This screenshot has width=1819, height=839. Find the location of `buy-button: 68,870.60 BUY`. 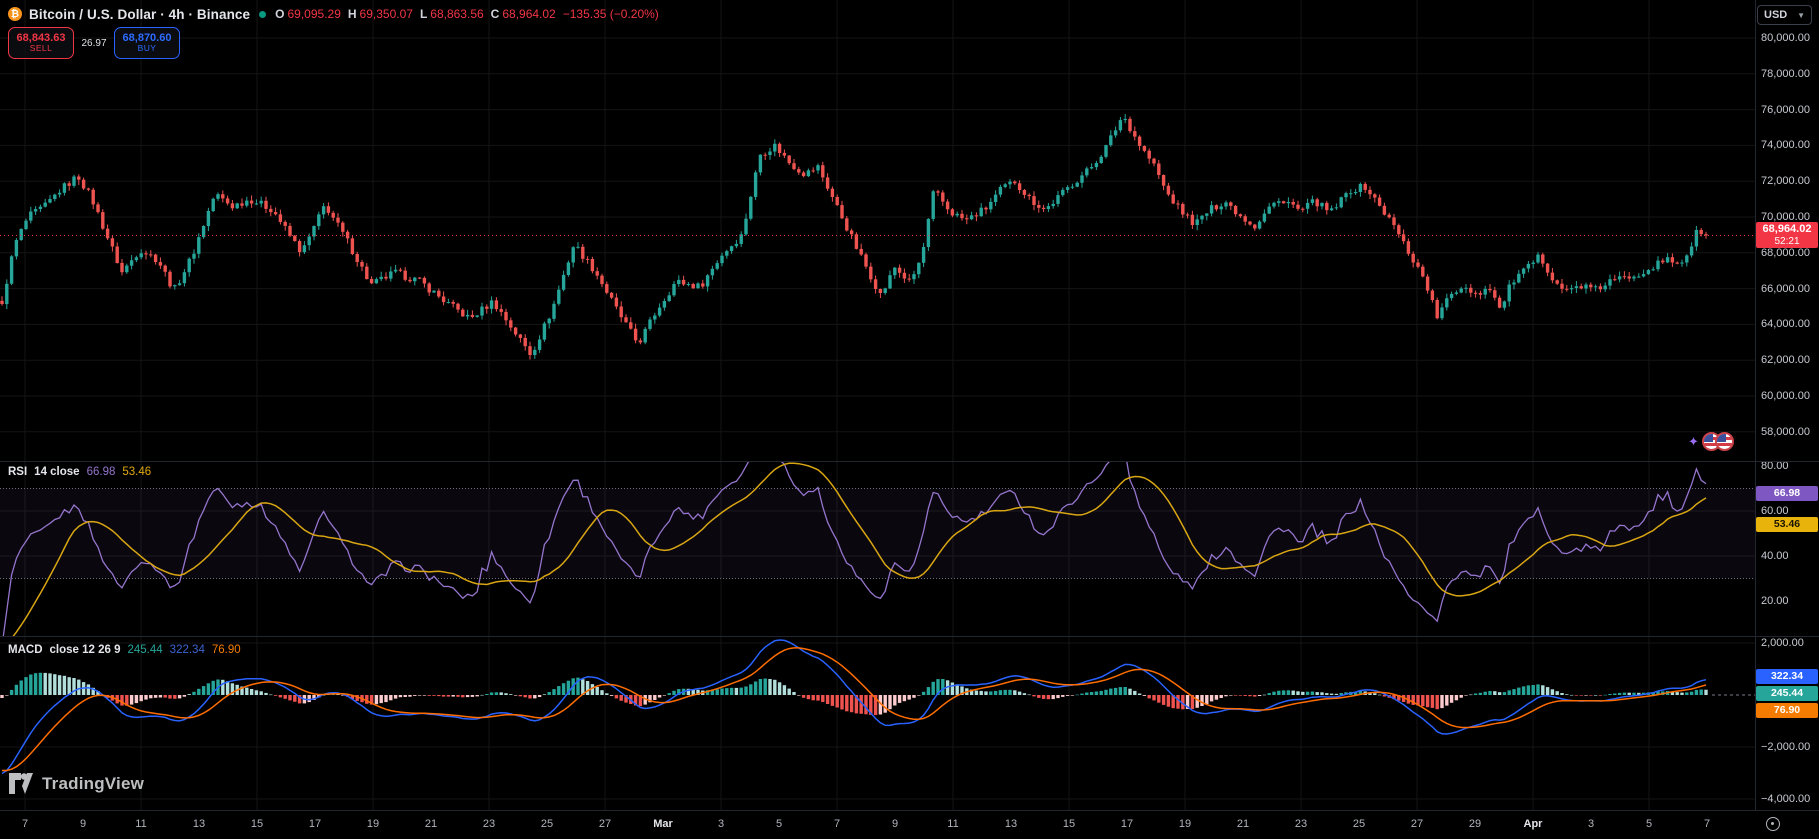

buy-button: 68,870.60 BUY is located at coordinates (147, 43).